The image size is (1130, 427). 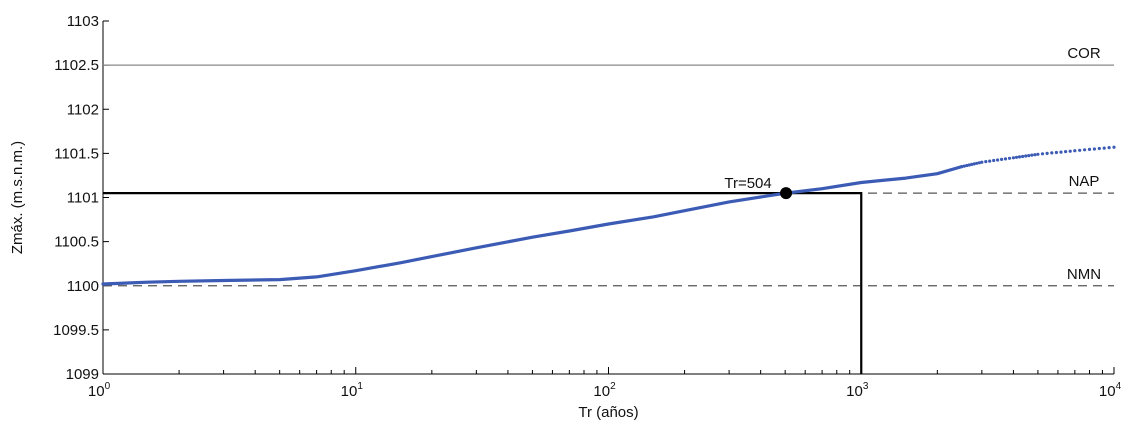 I want to click on reference-label-nmn: NMN, so click(x=1084, y=274).